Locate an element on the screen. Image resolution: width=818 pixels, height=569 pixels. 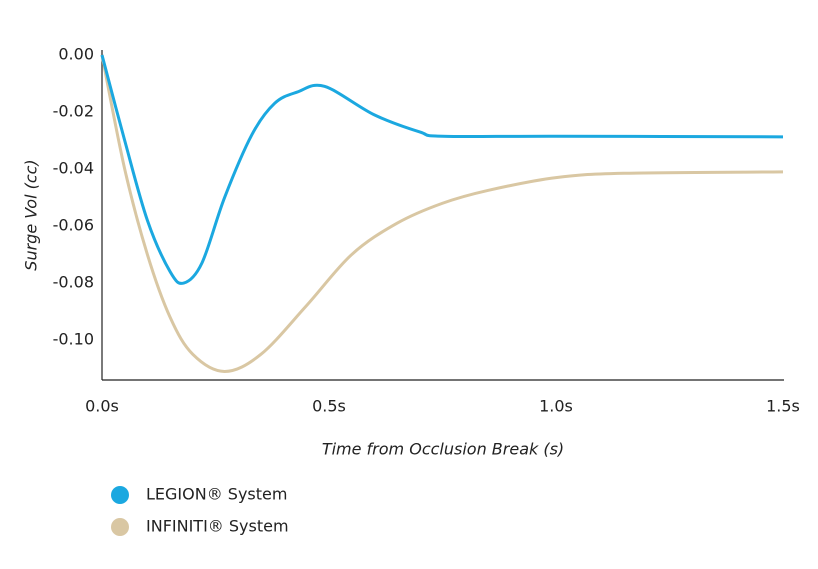
y-tick-label: 0.00 is located at coordinates (76, 54).